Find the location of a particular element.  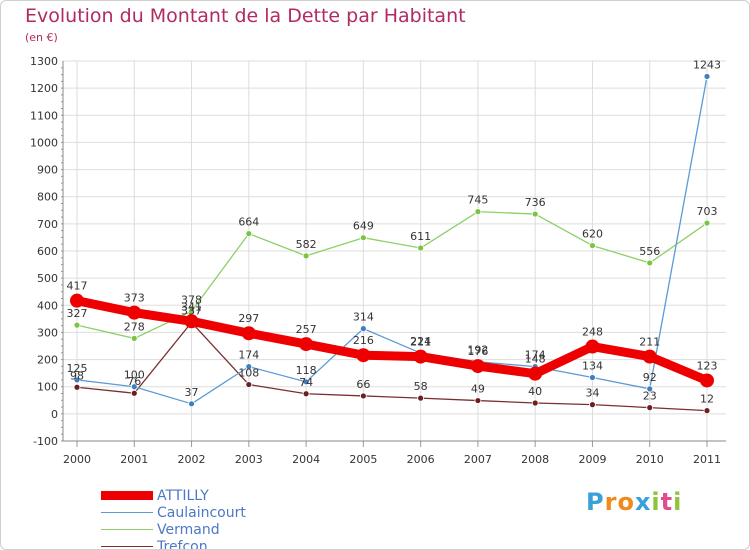

y-tick-label: 300 is located at coordinates (47, 332).